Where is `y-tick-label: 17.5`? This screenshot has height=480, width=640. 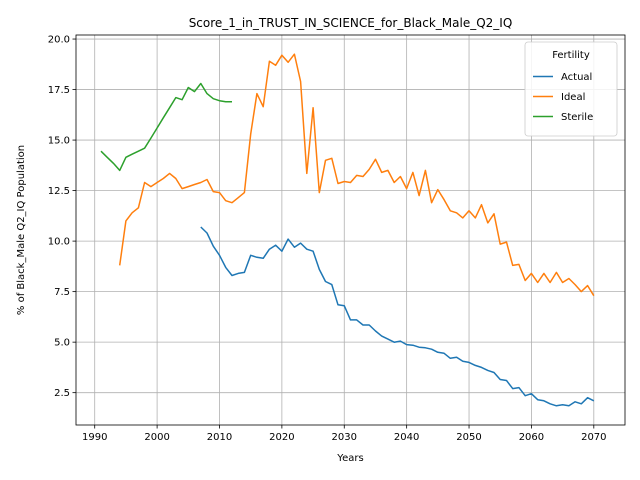
y-tick-label: 17.5 is located at coordinates (59, 90).